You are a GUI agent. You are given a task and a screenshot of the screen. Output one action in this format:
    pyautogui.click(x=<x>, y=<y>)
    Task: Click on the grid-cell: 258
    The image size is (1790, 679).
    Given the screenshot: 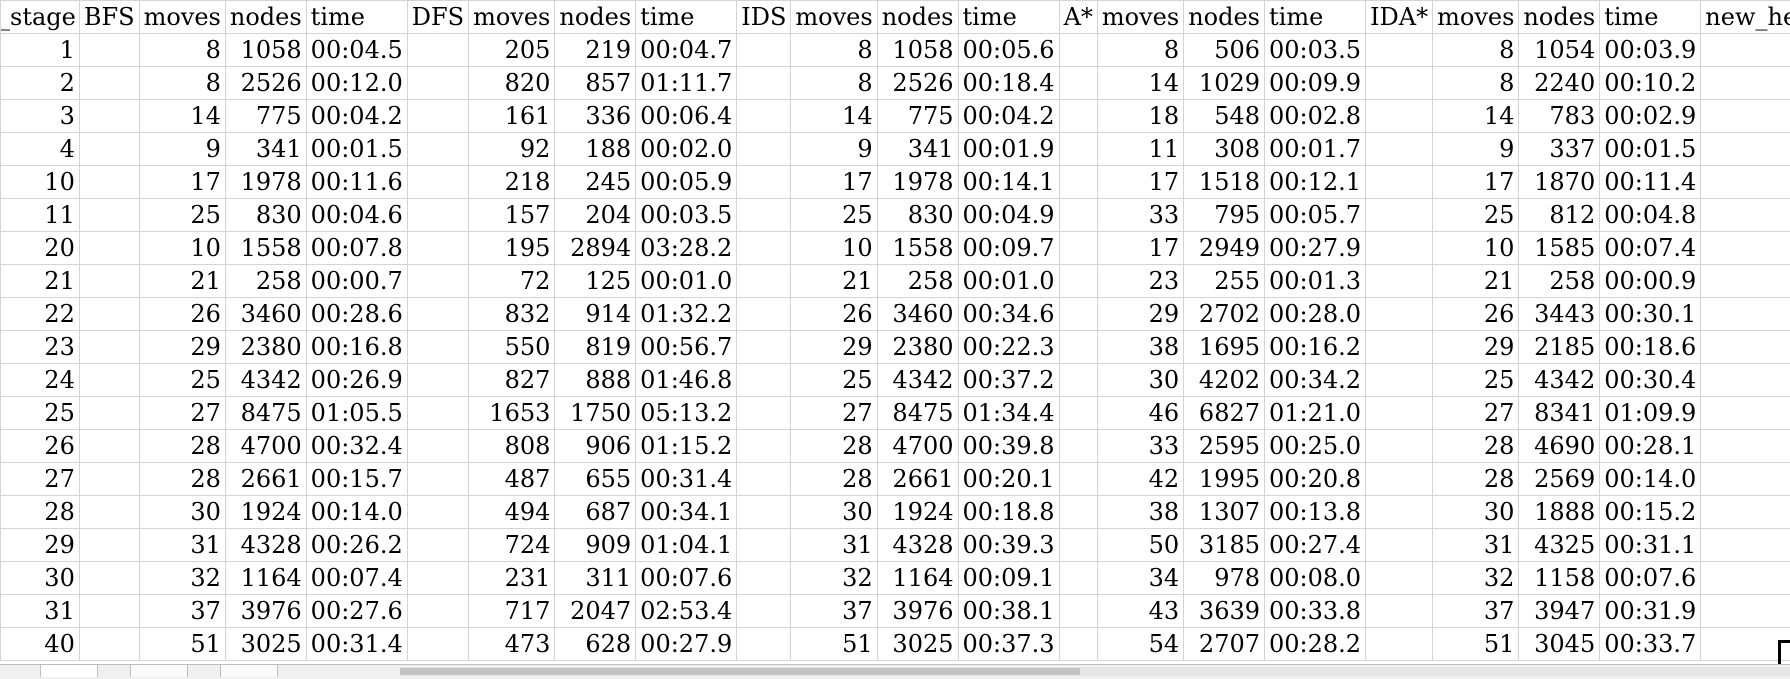 What is the action you would take?
    pyautogui.click(x=917, y=281)
    